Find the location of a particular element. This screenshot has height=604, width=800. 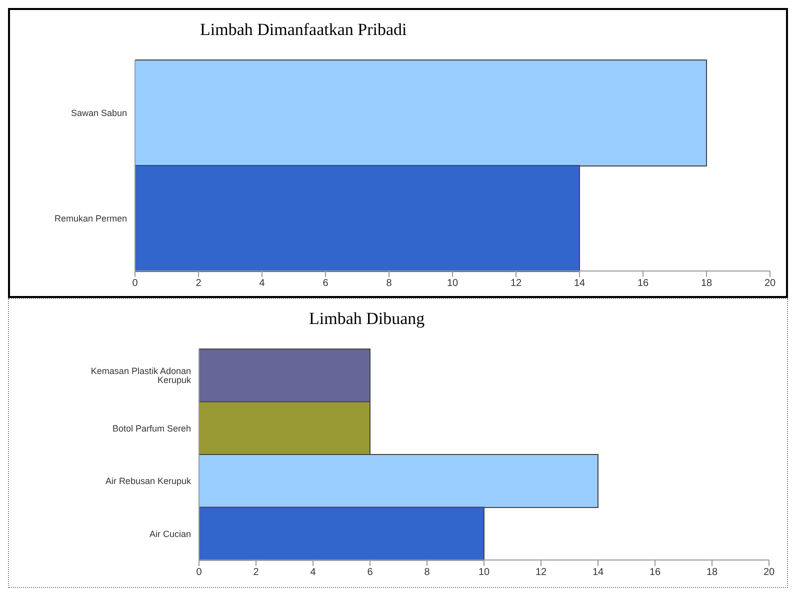

chart-title: Limbah Dibuang is located at coordinates (367, 319).